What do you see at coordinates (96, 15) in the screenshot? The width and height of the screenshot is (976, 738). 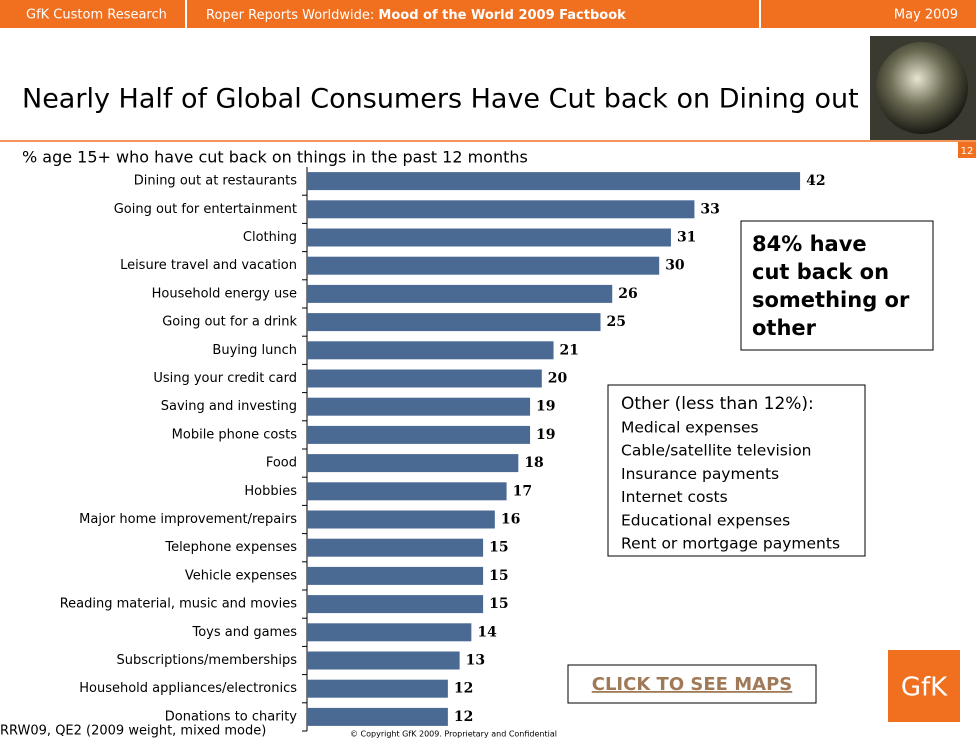 I see `header-left: GfK Custom Research` at bounding box center [96, 15].